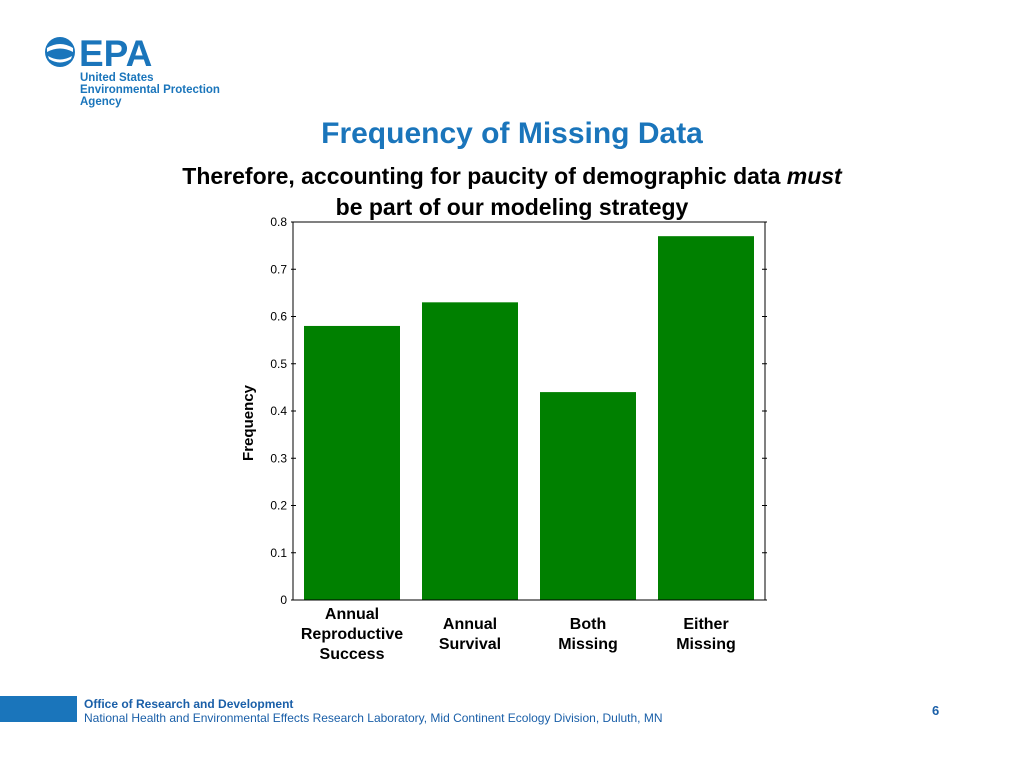 Image resolution: width=1024 pixels, height=768 pixels. What do you see at coordinates (706, 644) in the screenshot?
I see `category-label-3-line-1: Missing` at bounding box center [706, 644].